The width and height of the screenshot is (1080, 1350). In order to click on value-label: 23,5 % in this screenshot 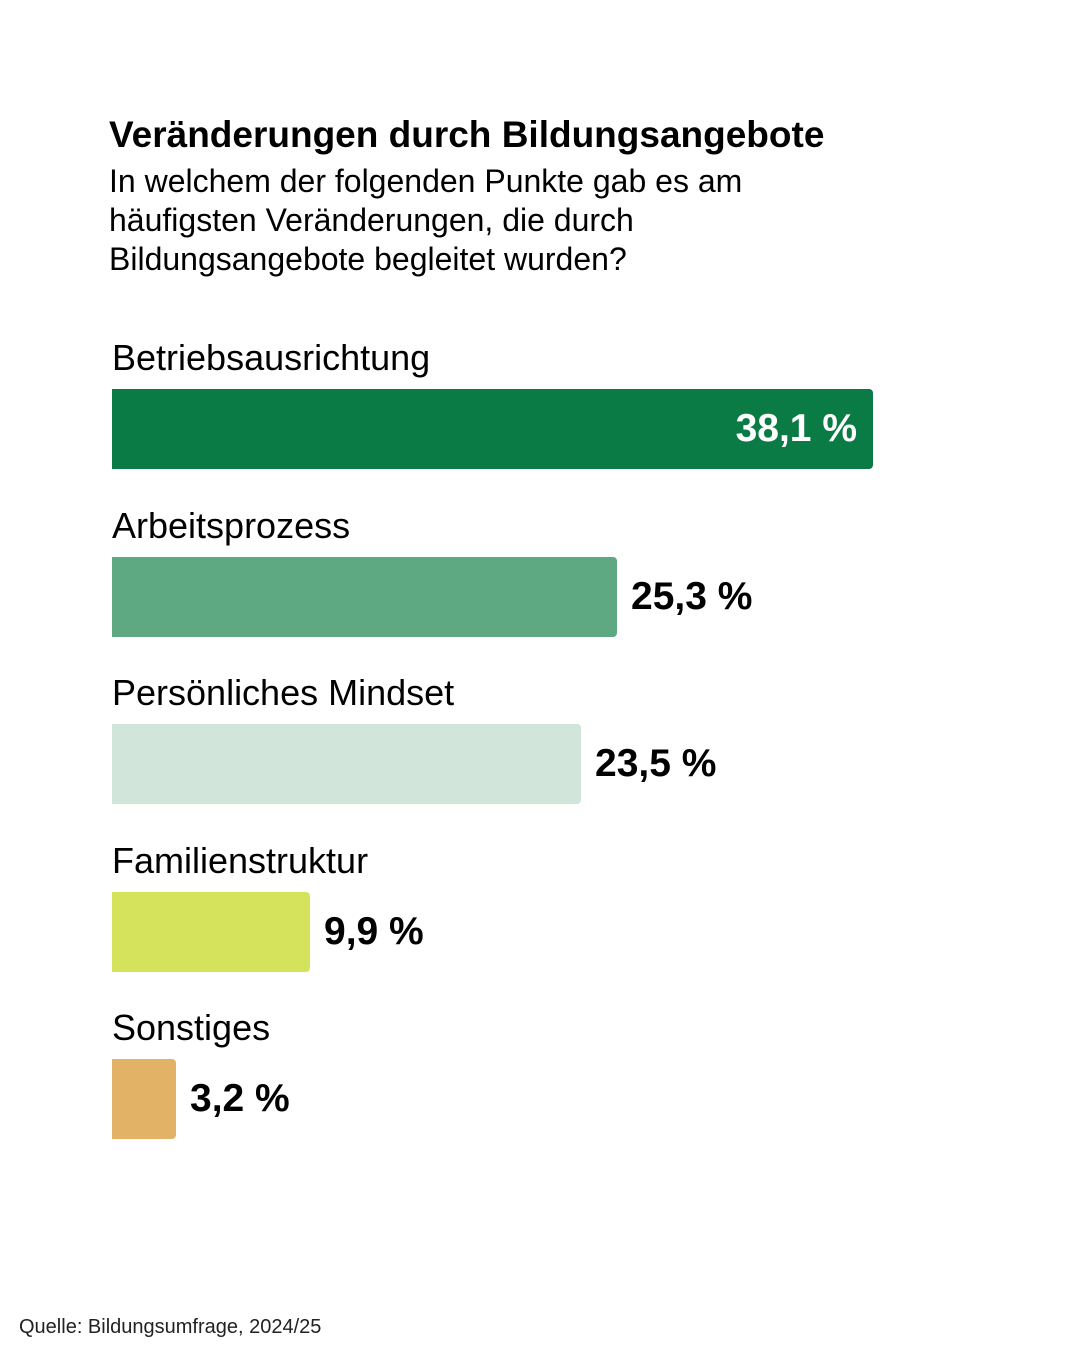, I will do `click(656, 763)`.